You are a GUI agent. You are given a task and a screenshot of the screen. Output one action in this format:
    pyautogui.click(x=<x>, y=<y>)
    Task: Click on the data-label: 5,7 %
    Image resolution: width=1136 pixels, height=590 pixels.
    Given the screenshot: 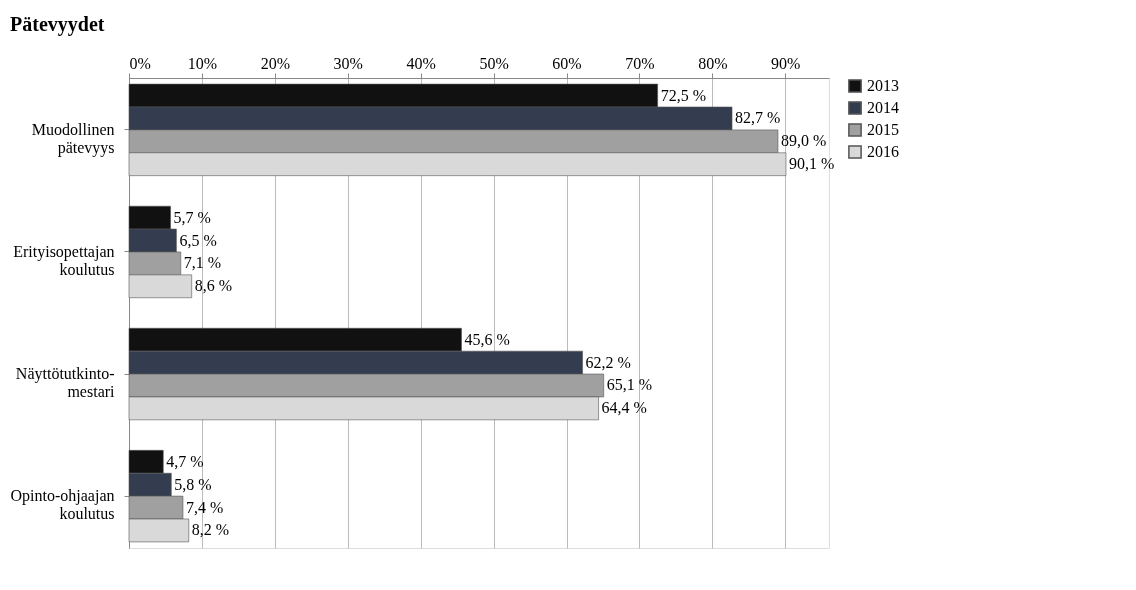 What is the action you would take?
    pyautogui.click(x=192, y=217)
    